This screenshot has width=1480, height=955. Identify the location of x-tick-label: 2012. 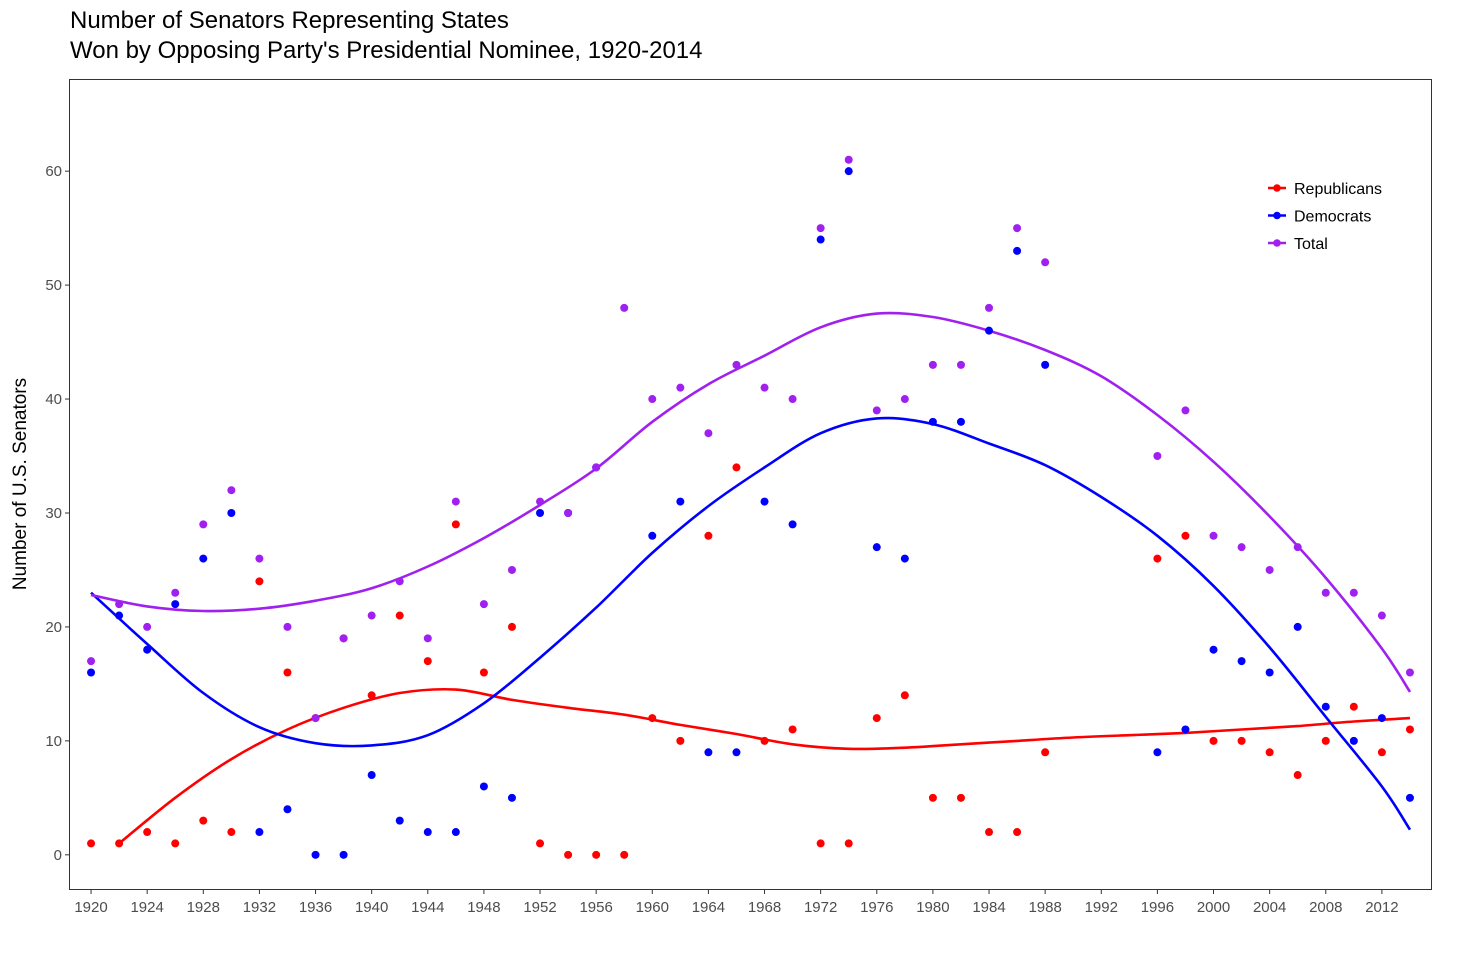
(1381, 907).